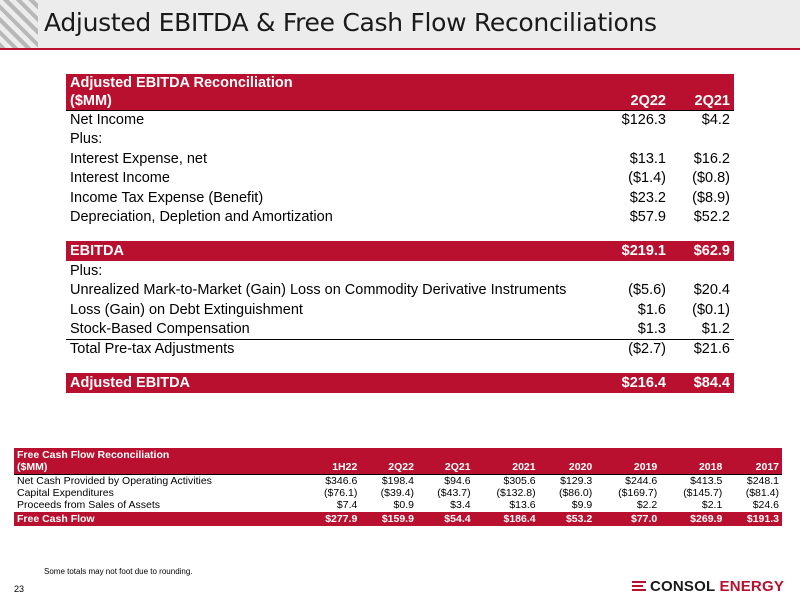 This screenshot has width=800, height=600. What do you see at coordinates (400, 349) in the screenshot?
I see `total-row: Total Pre-tax Adjustments ($2.7) $21.6` at bounding box center [400, 349].